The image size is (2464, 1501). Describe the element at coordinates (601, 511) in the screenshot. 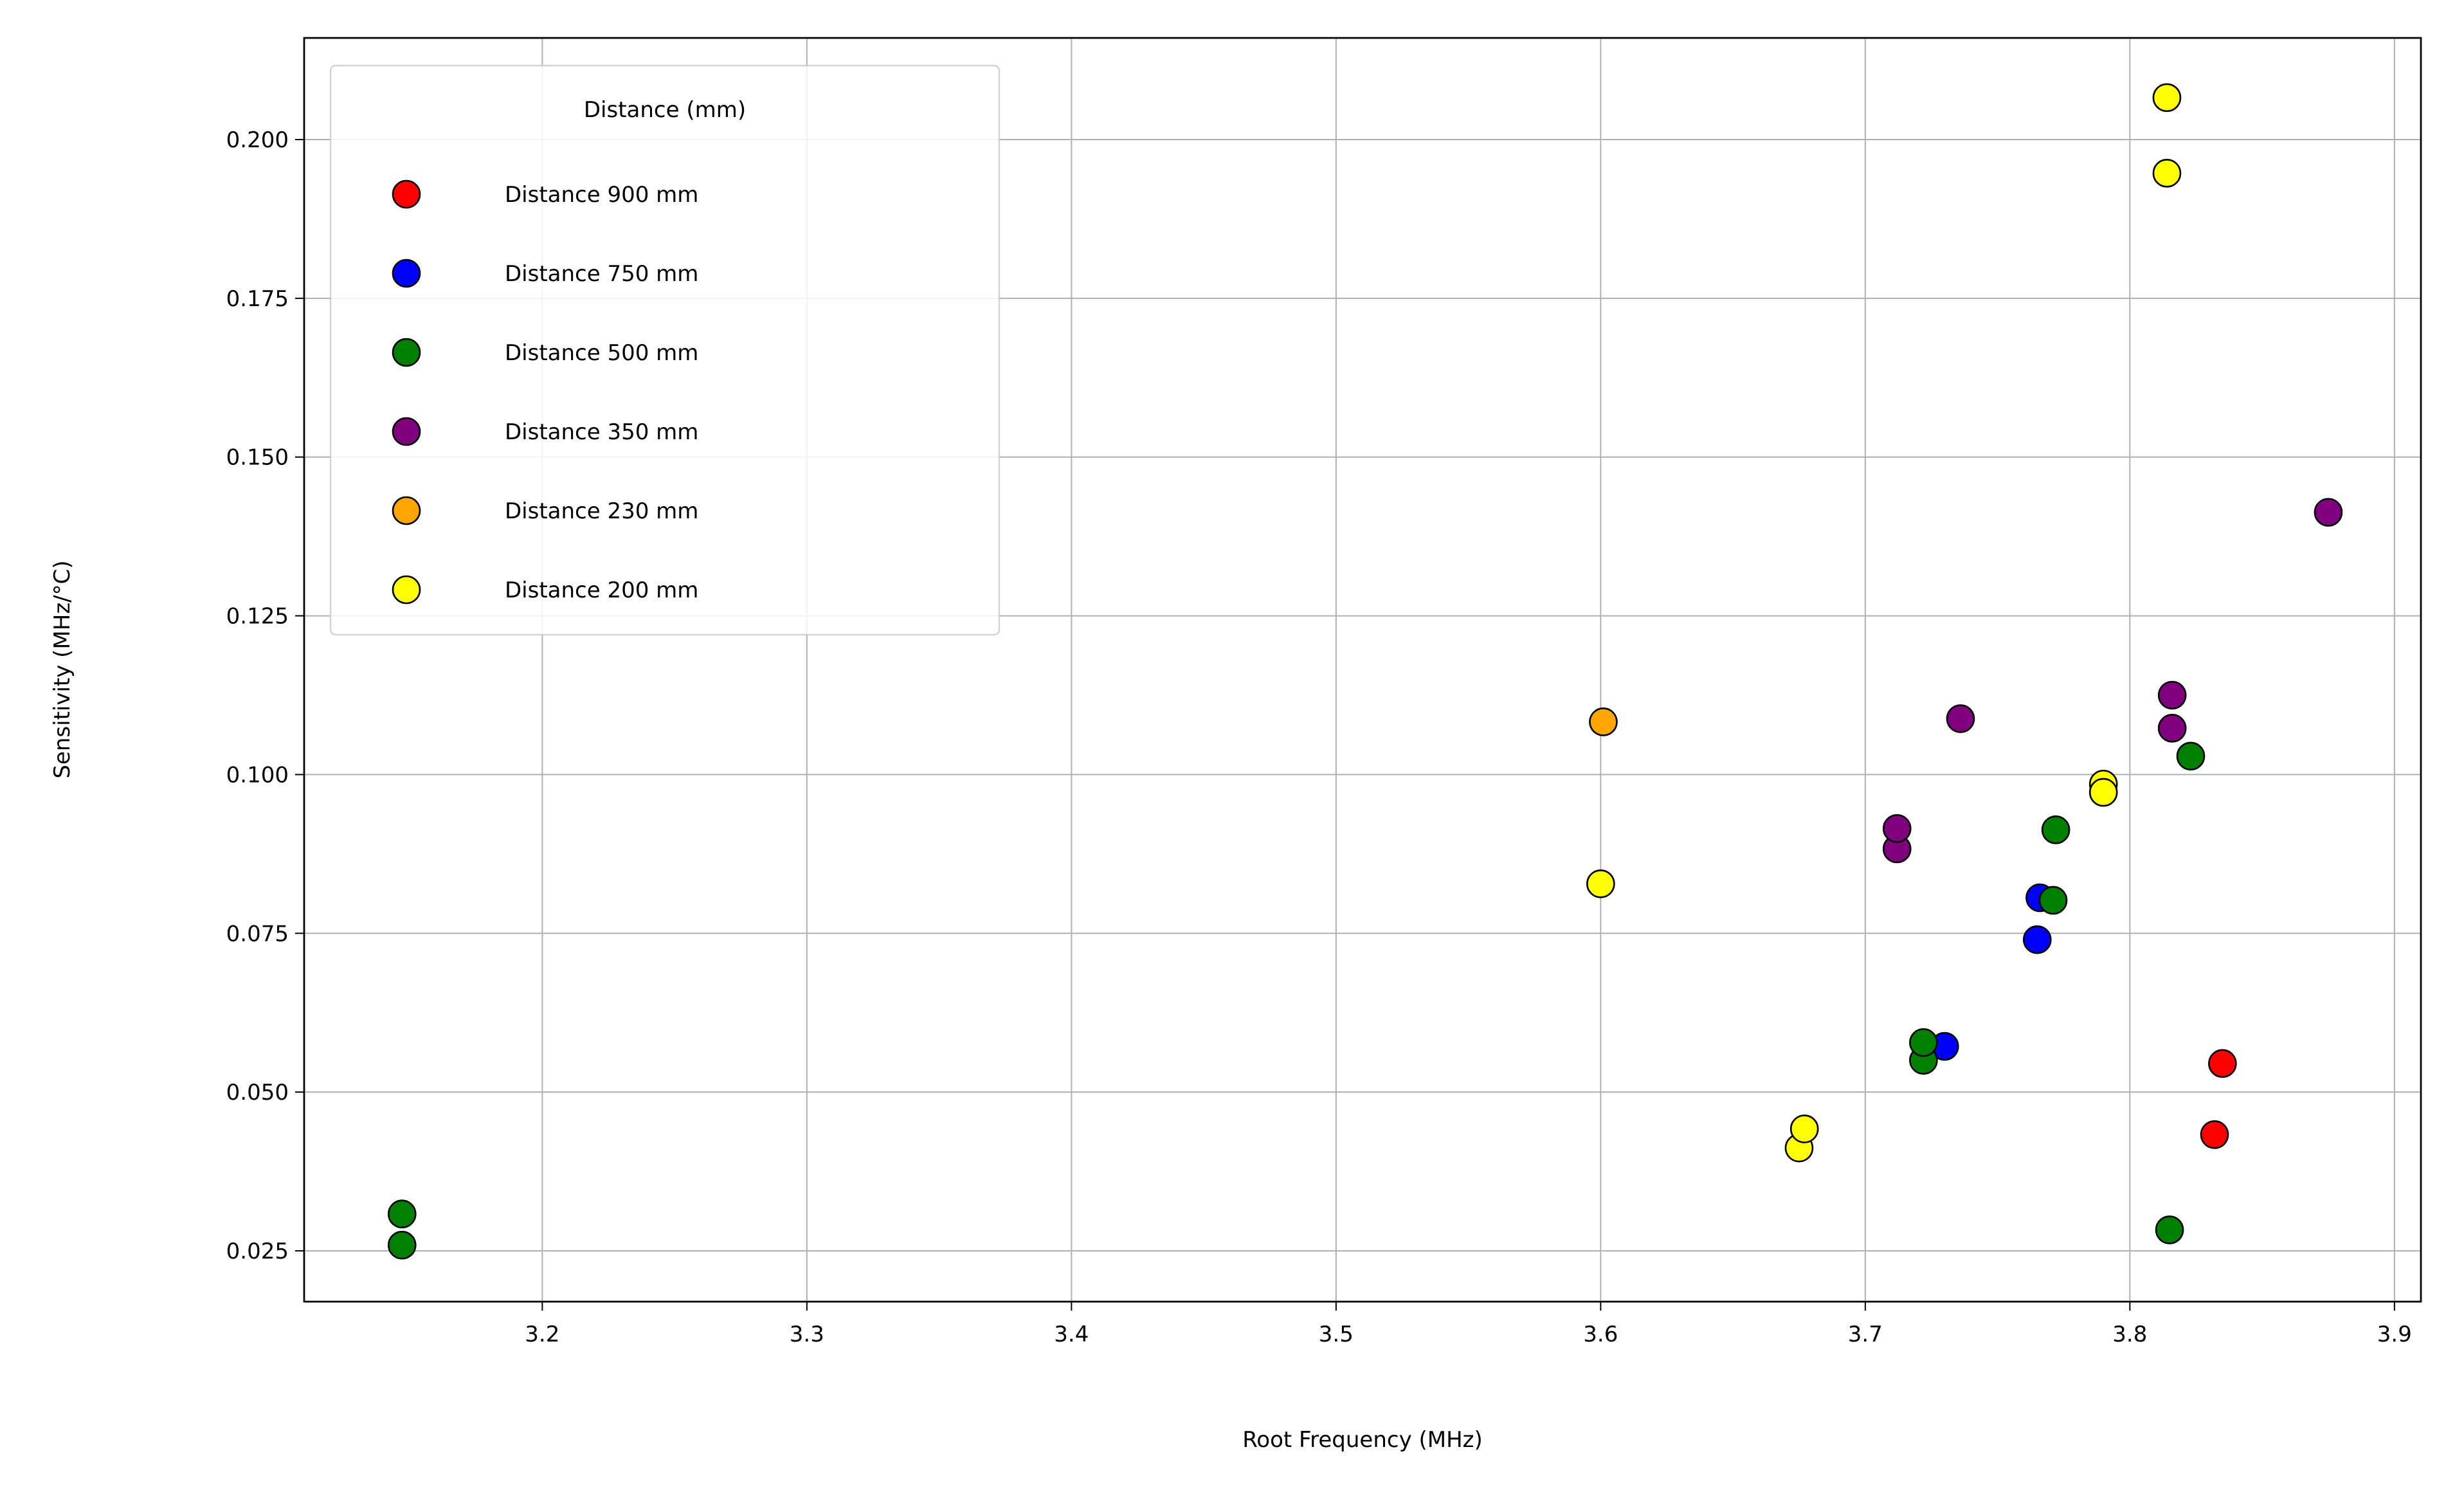

I see `legend-label: Distance 230 mm` at that location.